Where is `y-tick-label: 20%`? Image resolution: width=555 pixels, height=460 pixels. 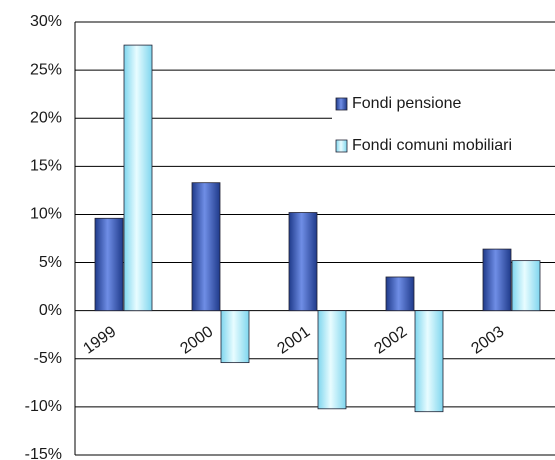
y-tick-label: 20% is located at coordinates (46, 117).